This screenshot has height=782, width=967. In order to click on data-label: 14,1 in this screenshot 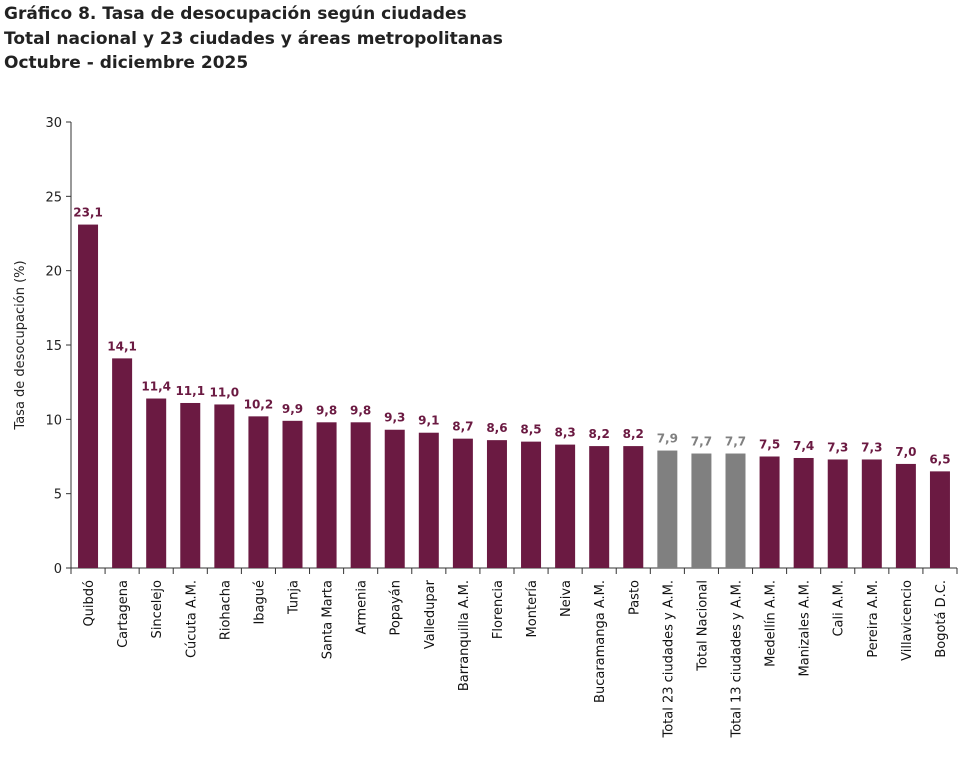, I will do `click(122, 346)`.